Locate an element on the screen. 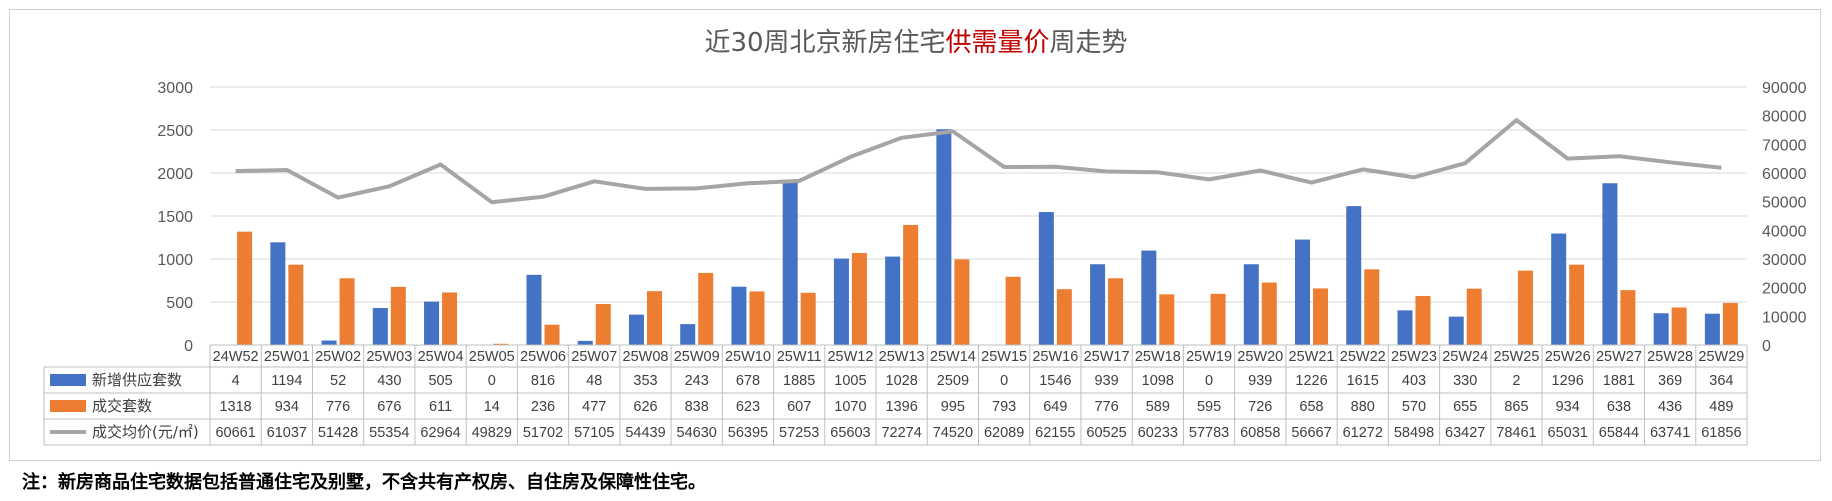  data-label: 1546 is located at coordinates (1055, 381).